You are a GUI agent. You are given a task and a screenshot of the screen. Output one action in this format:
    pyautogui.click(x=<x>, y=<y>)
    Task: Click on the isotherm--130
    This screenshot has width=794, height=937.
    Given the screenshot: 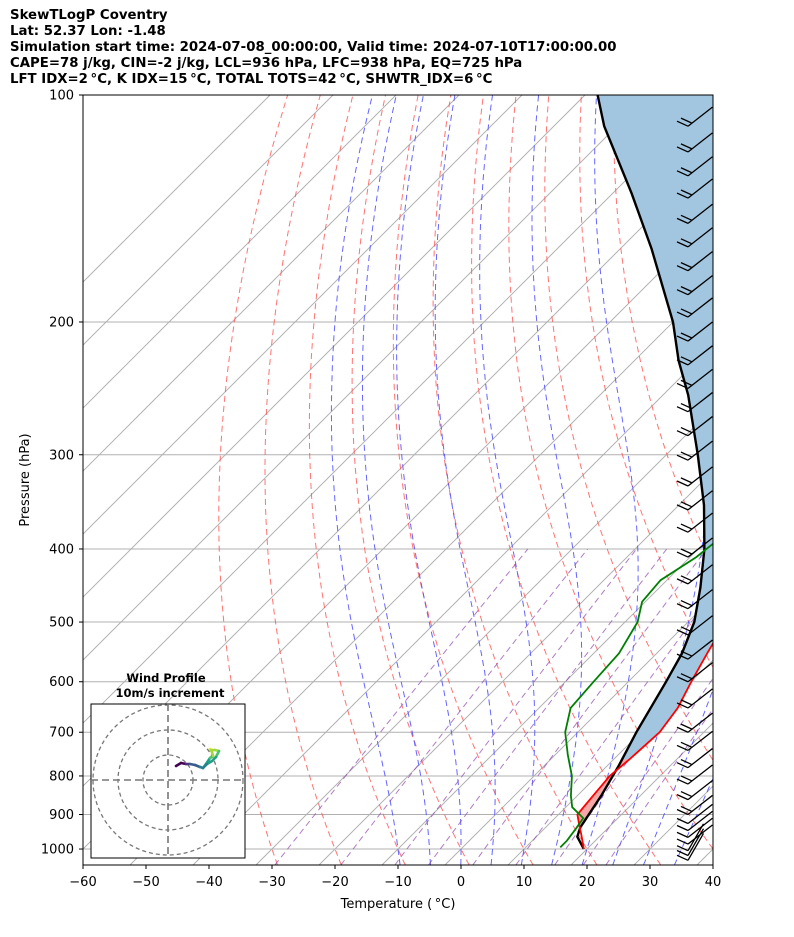 What is the action you would take?
    pyautogui.click(x=240, y=252)
    